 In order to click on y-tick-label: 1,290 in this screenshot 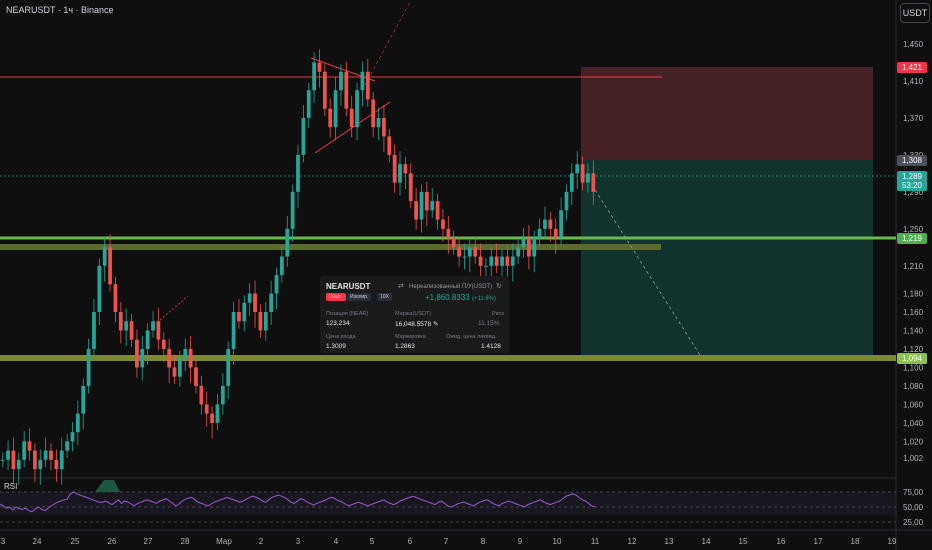, I will do `click(913, 192)`.